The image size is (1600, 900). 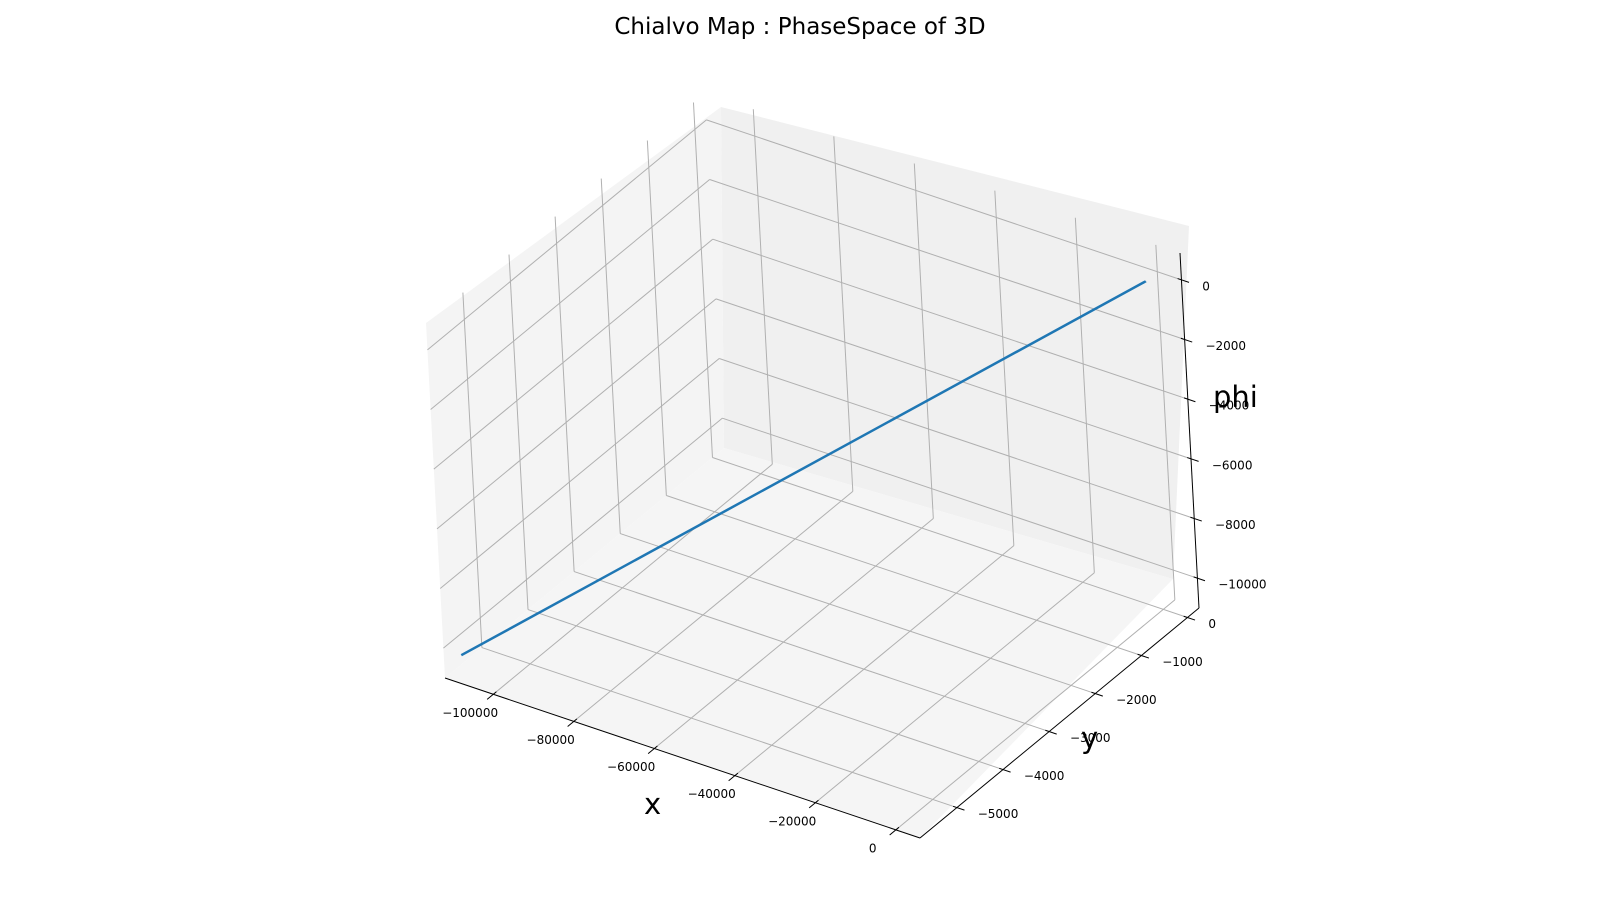 I want to click on z-tick-label: −2000, so click(x=1225, y=346).